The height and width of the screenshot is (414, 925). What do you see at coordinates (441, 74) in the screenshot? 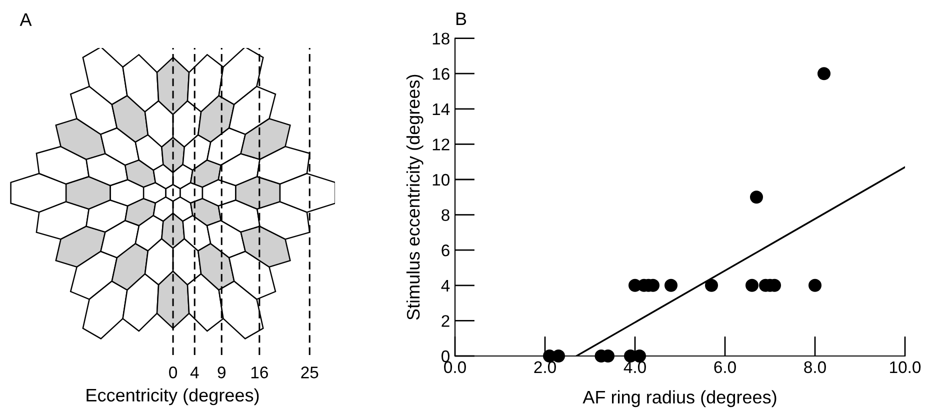
I see `y-tick-label: 16` at bounding box center [441, 74].